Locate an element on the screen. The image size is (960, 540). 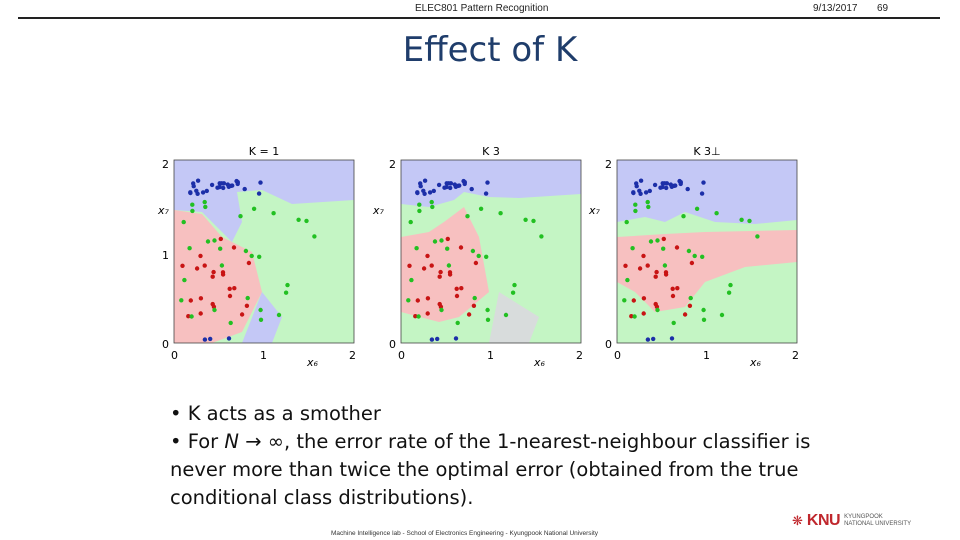
region-mixed is located at coordinates (514, 317).